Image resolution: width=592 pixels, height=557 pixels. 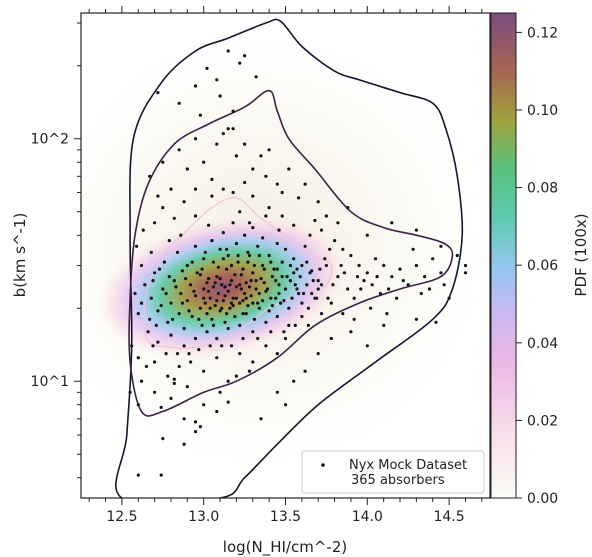 What do you see at coordinates (581, 254) in the screenshot?
I see `colorbar-label: PDF (100x)` at bounding box center [581, 254].